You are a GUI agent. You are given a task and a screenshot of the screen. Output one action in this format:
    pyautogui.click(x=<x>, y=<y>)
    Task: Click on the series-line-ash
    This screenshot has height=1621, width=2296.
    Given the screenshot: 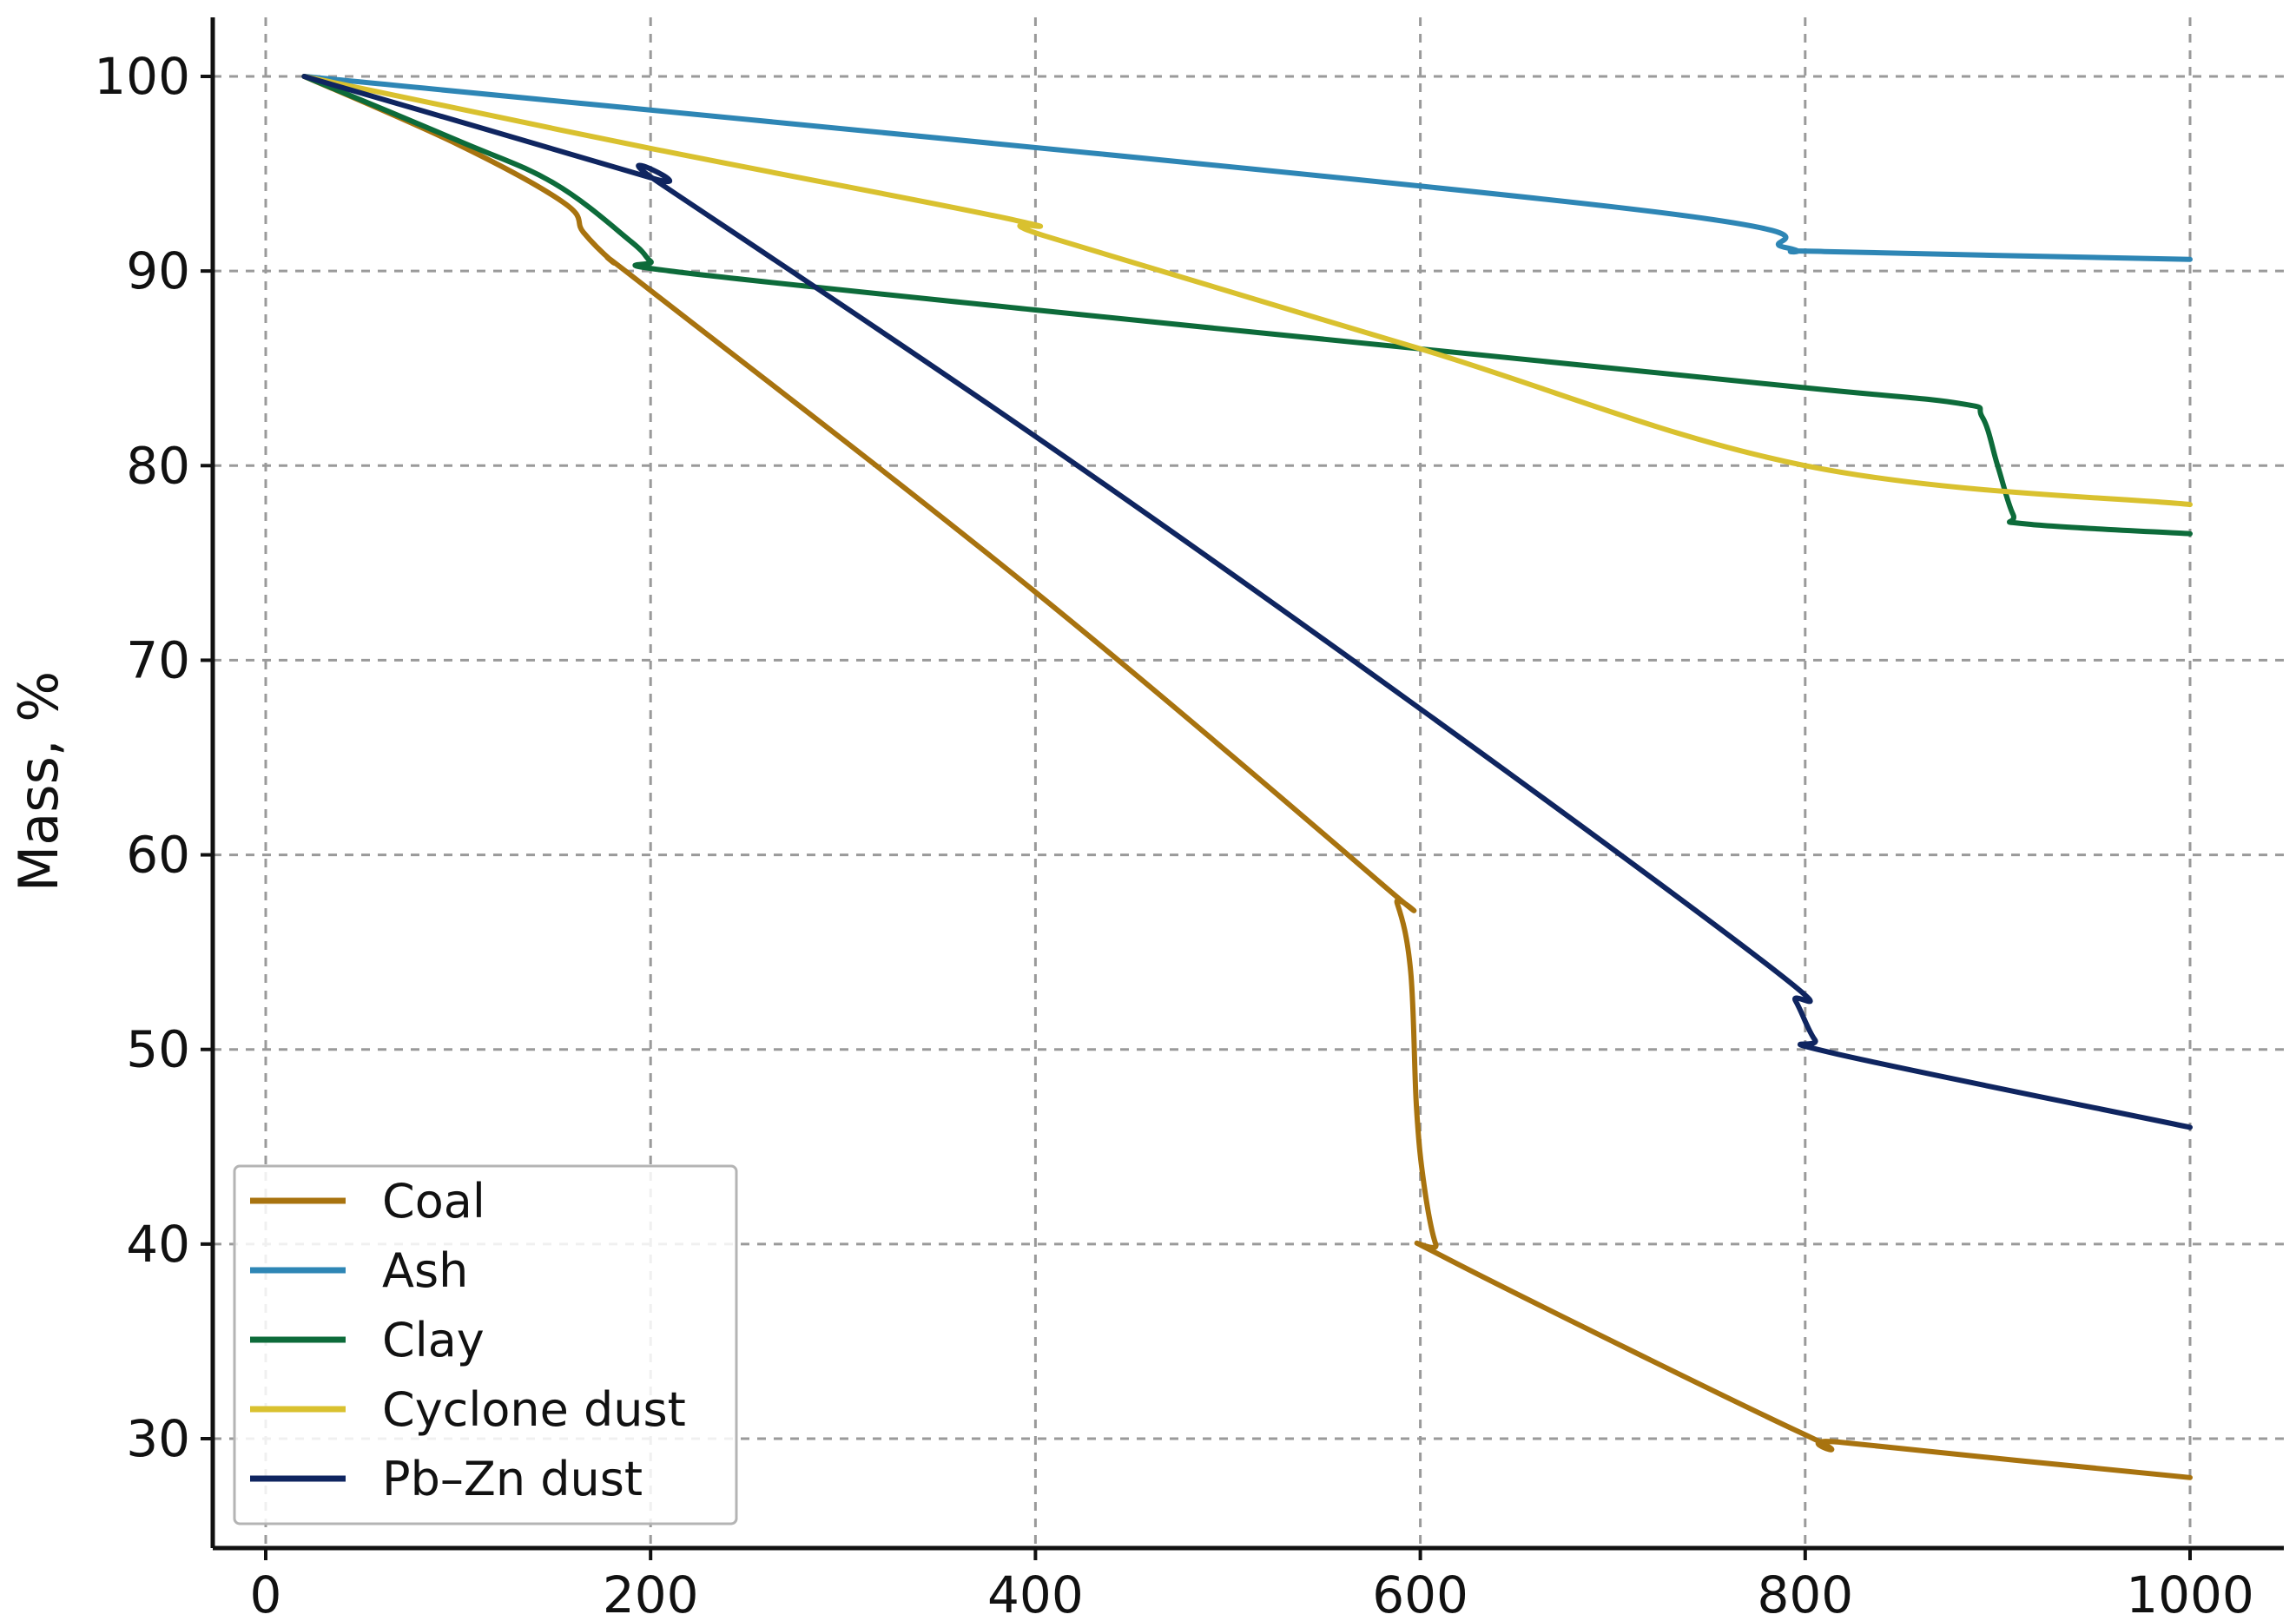 What is the action you would take?
    pyautogui.click(x=1247, y=168)
    